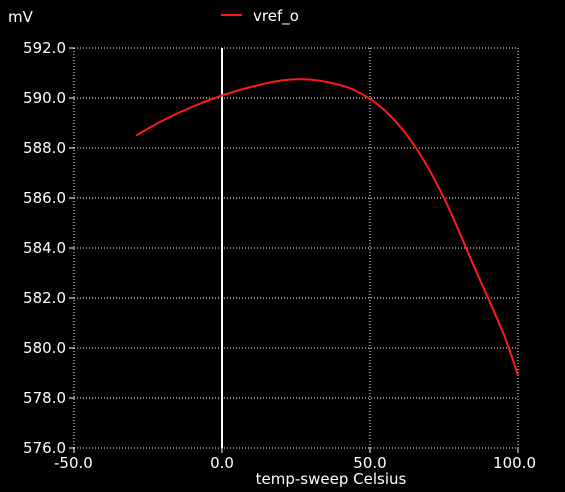  Describe the element at coordinates (44, 48) in the screenshot. I see `y-tick-label: 592.0` at that location.